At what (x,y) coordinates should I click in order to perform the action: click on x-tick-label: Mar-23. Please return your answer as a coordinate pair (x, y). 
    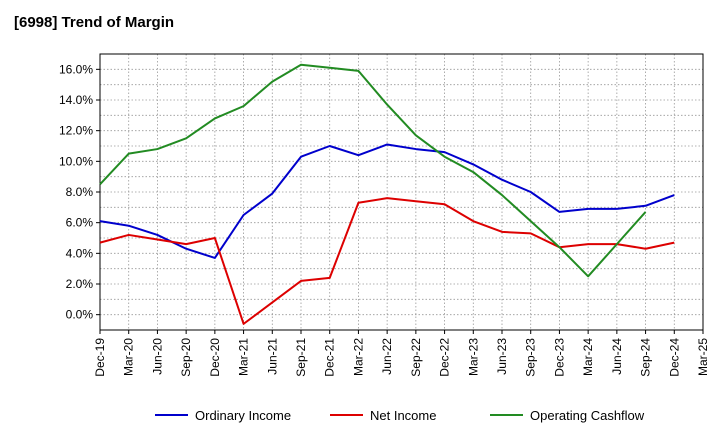
    Looking at the image, I should click on (473, 357).